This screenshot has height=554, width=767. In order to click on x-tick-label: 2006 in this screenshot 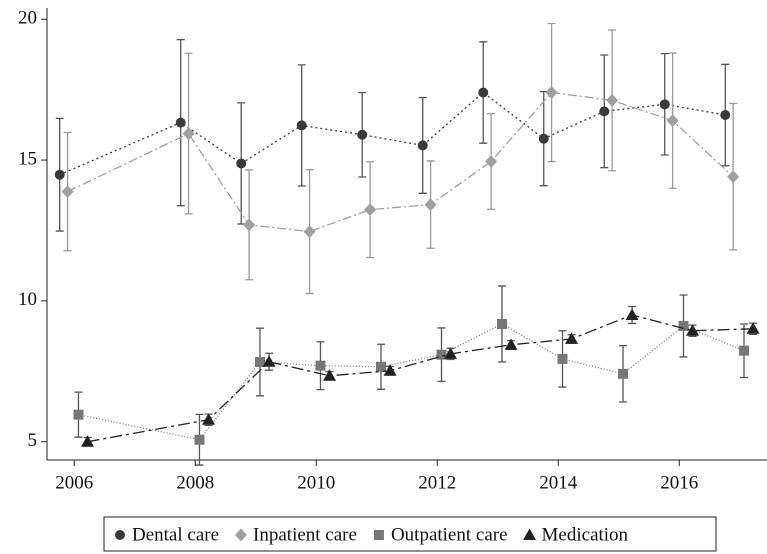, I will do `click(74, 482)`.